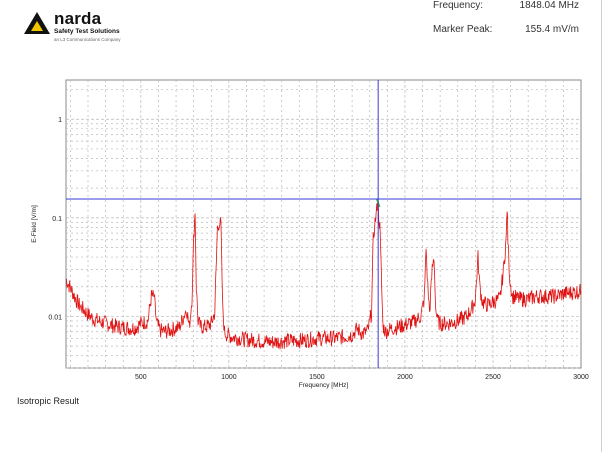  What do you see at coordinates (405, 377) in the screenshot?
I see `x-tick-label: 2000` at bounding box center [405, 377].